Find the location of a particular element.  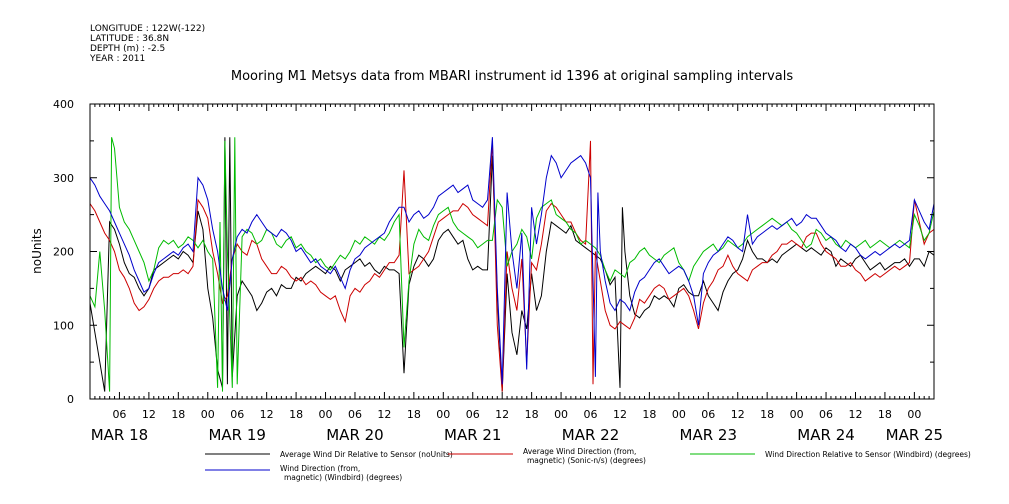

day-label: MAR 18 is located at coordinates (119, 435).